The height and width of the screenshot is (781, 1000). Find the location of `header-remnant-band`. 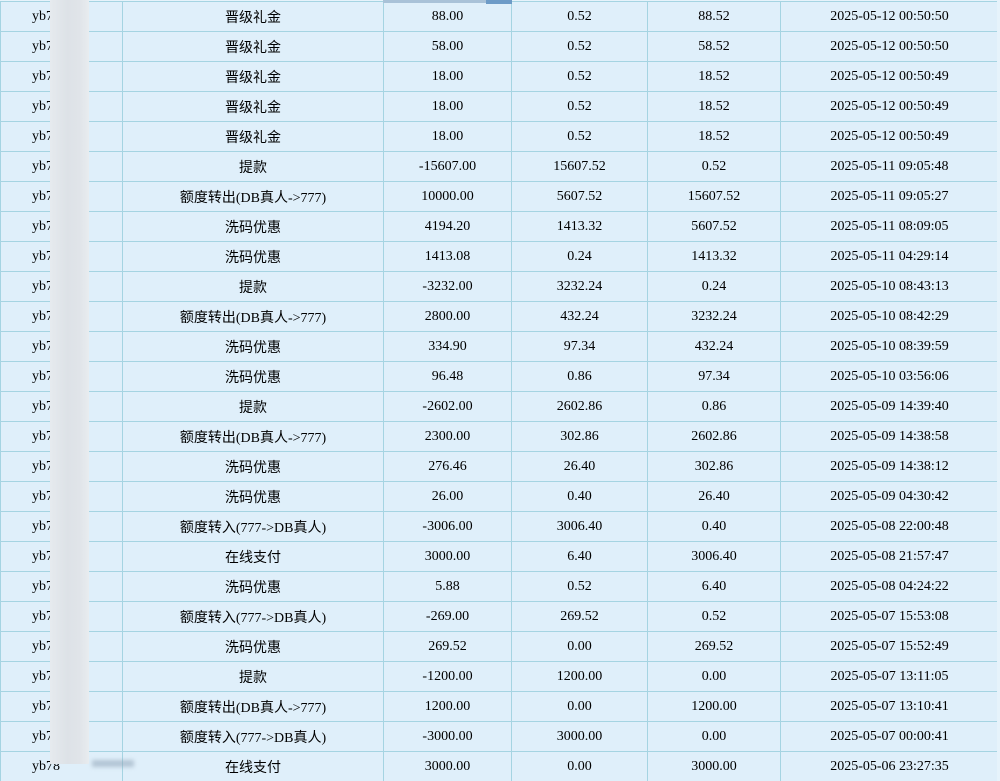

header-remnant-band is located at coordinates (447, 1).